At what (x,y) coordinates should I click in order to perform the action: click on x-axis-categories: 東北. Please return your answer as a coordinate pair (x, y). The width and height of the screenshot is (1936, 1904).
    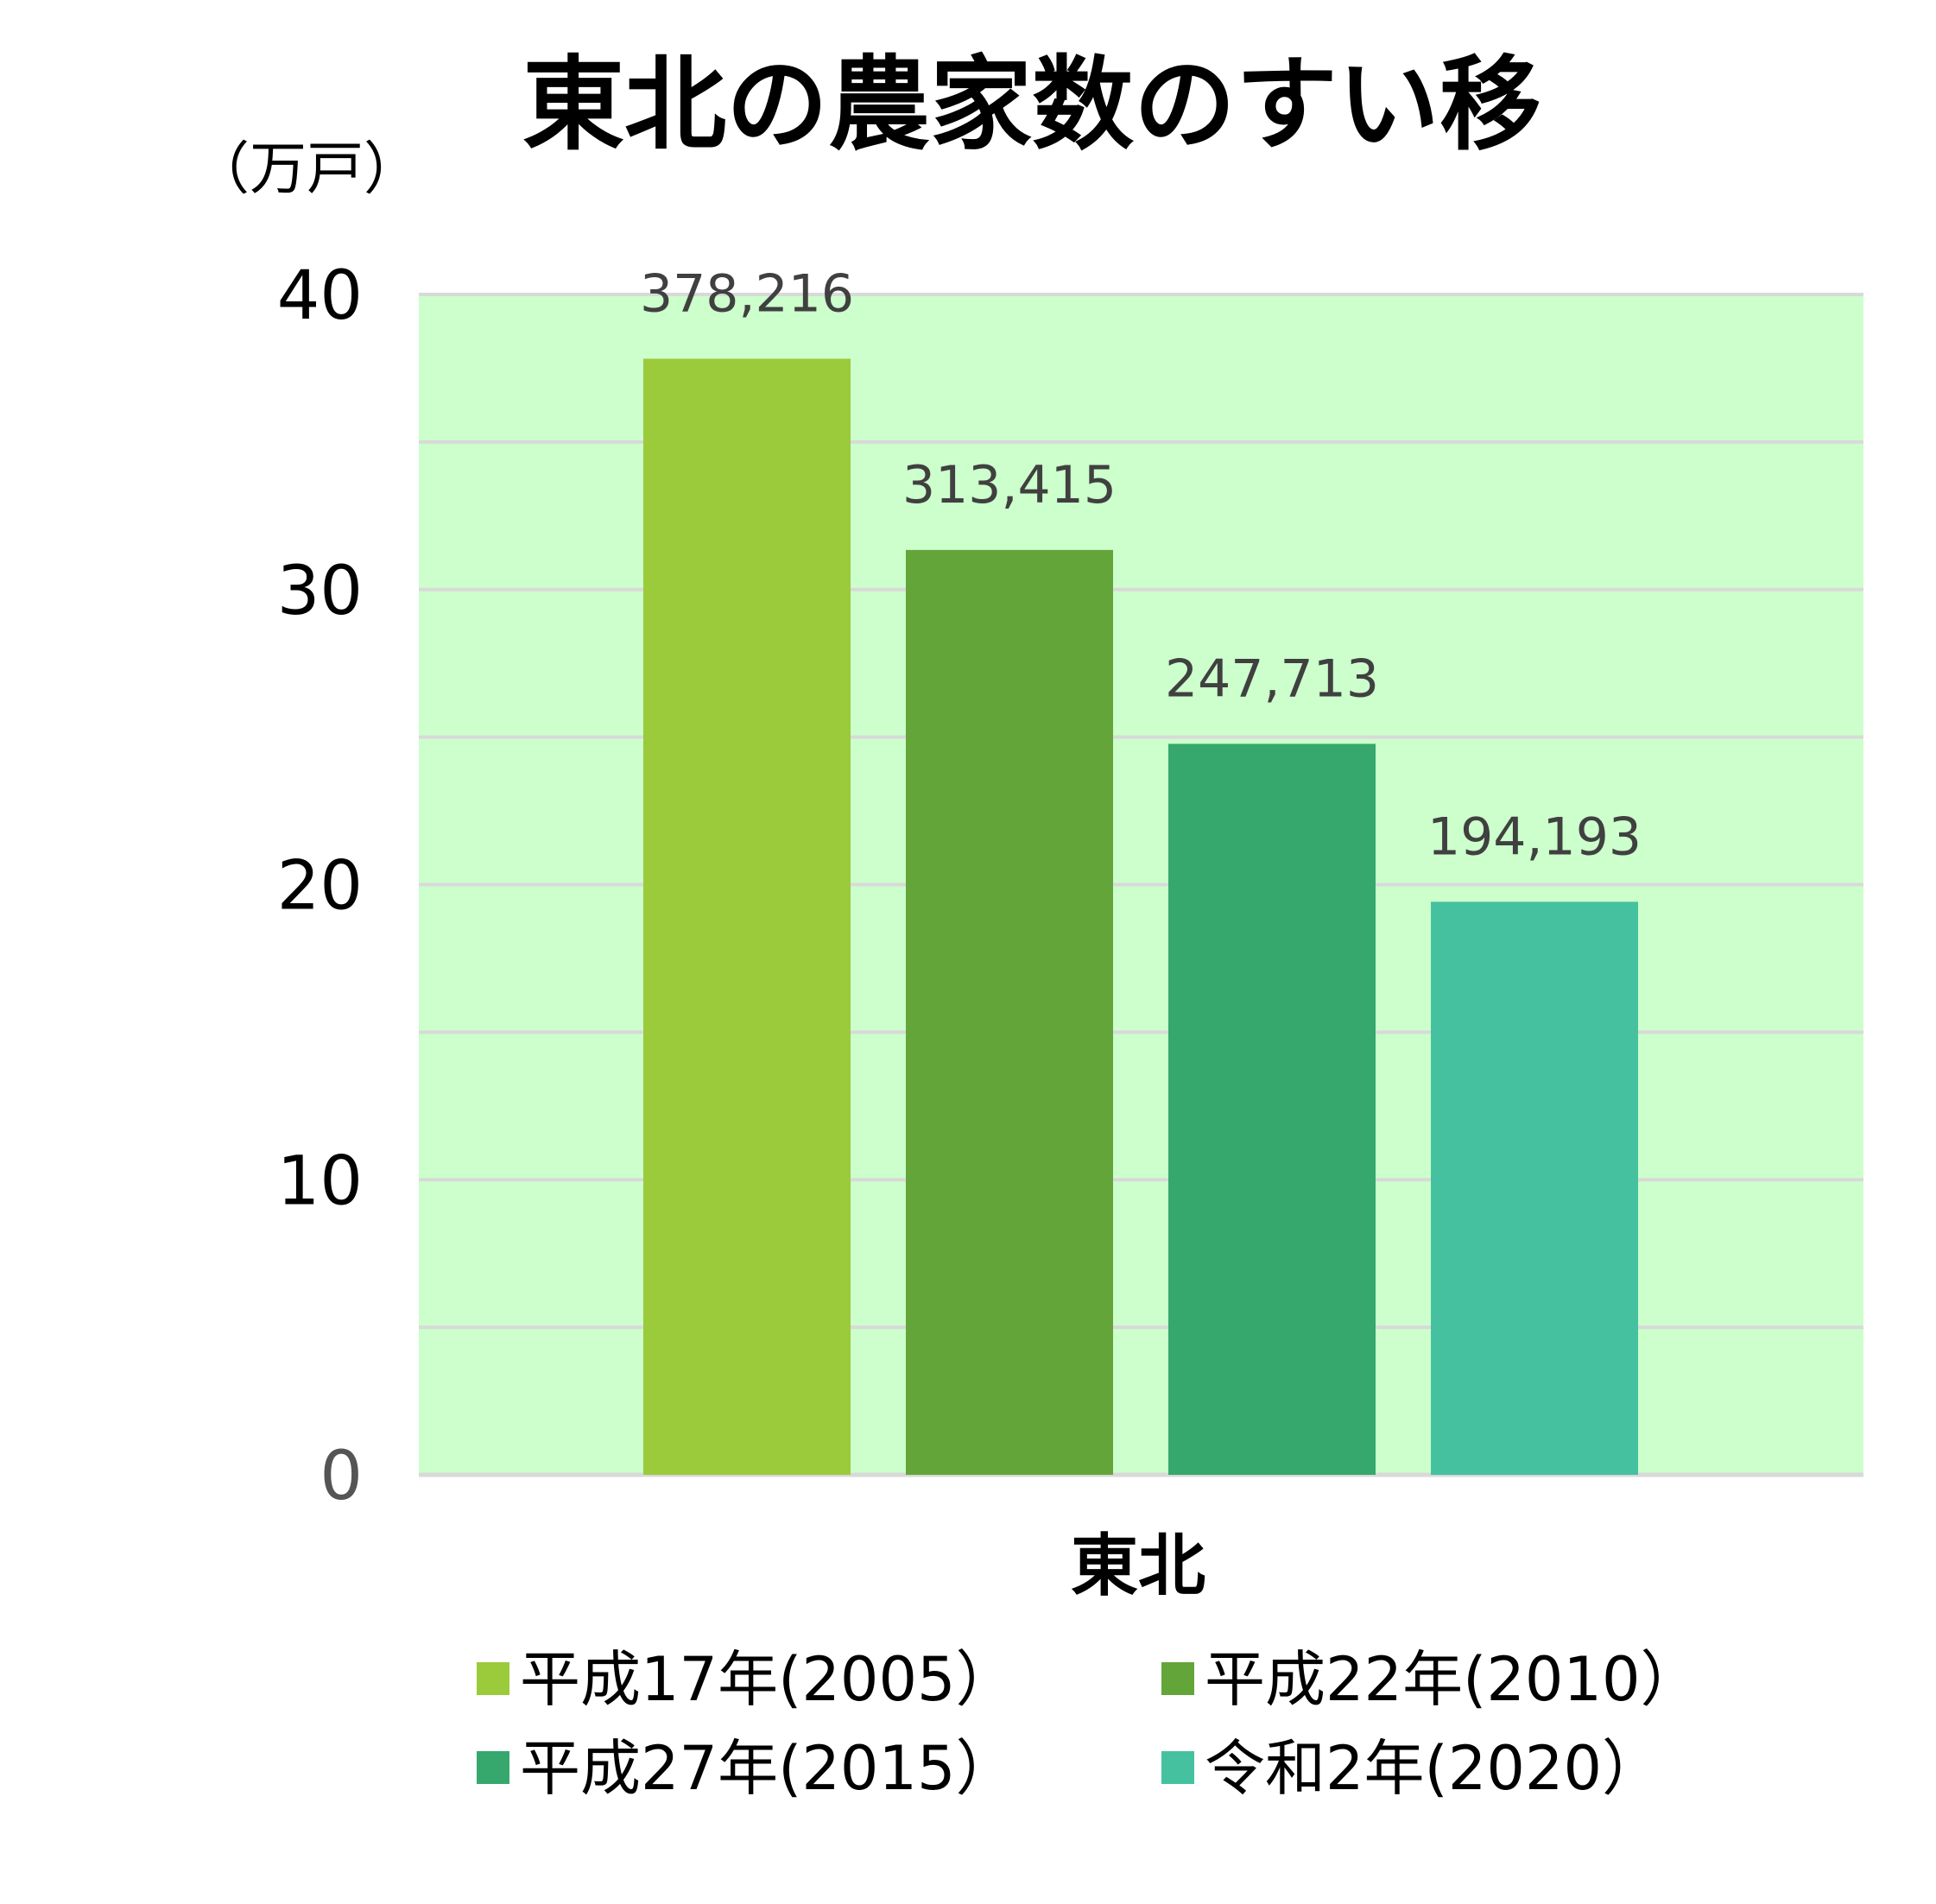
    Looking at the image, I should click on (1138, 1567).